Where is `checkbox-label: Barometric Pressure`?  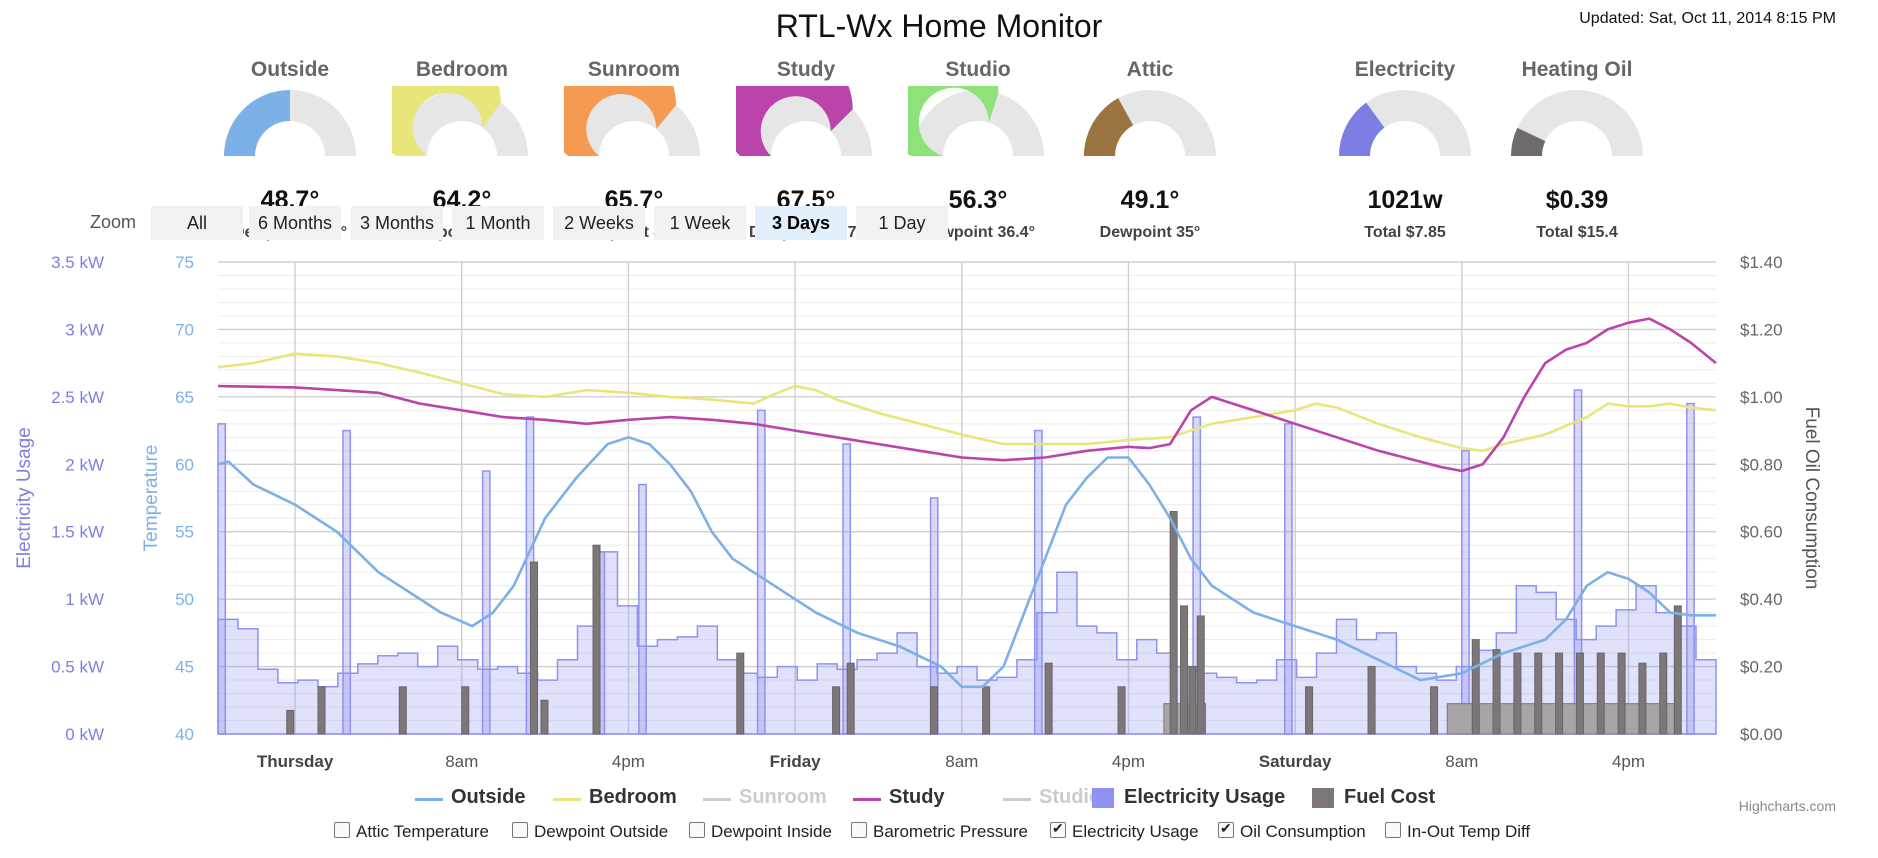 checkbox-label: Barometric Pressure is located at coordinates (950, 831).